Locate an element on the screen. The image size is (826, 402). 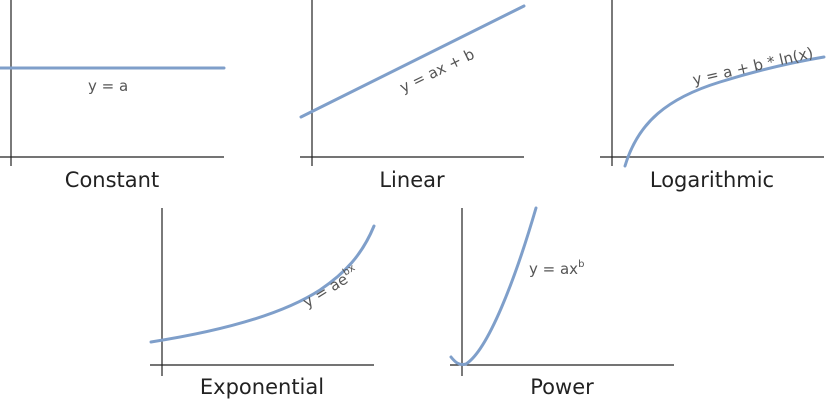
power-formula: y = axb is located at coordinates (556, 268).